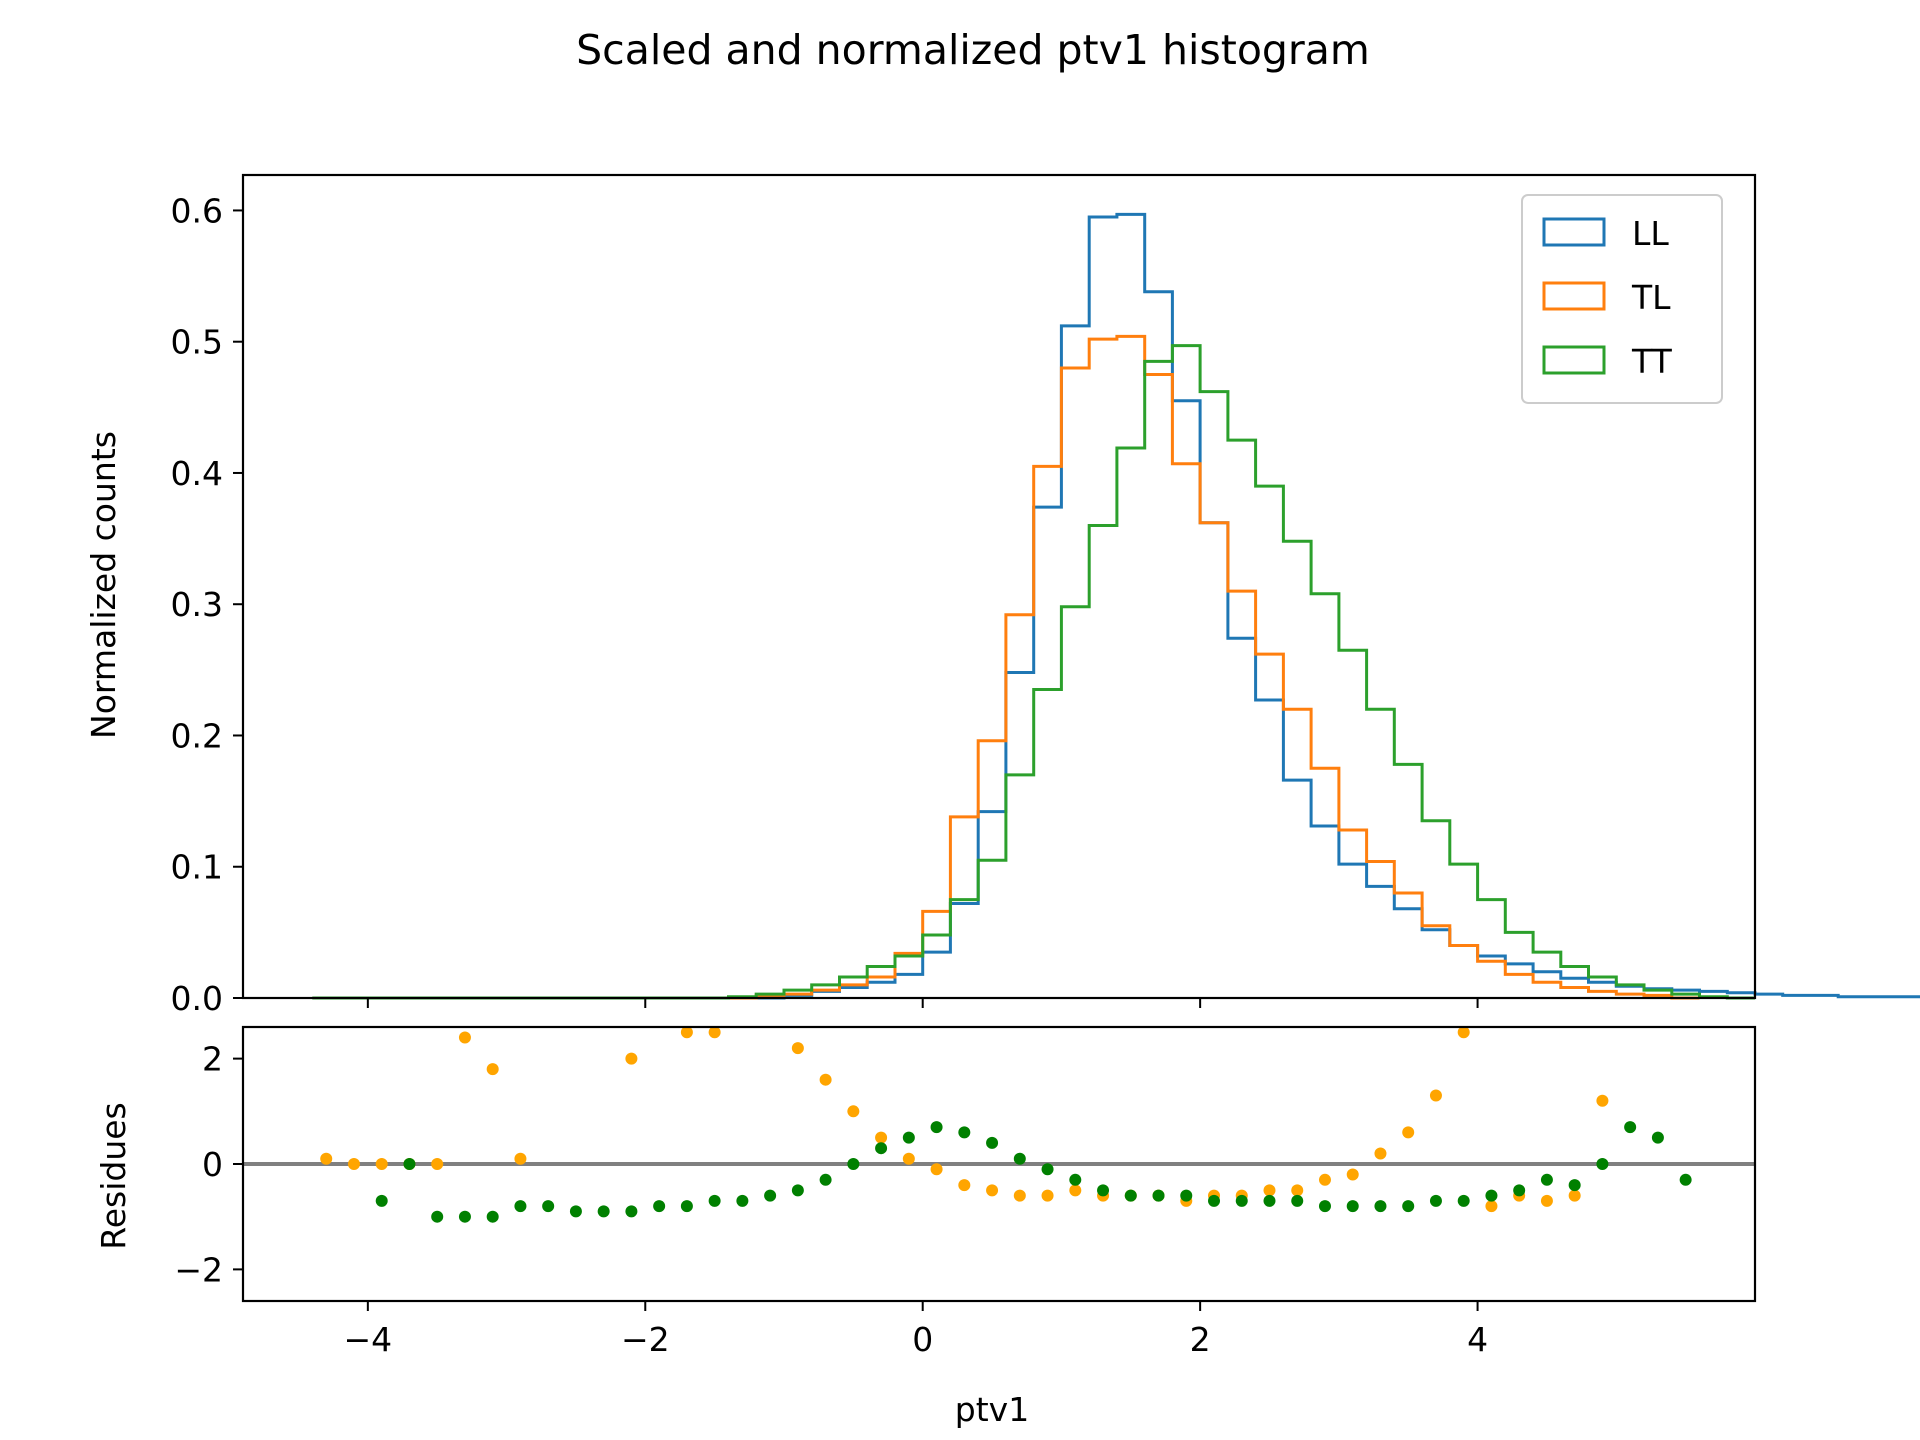 This screenshot has height=1440, width=1920. What do you see at coordinates (1650, 233) in the screenshot?
I see `legend-label-ll: LL` at bounding box center [1650, 233].